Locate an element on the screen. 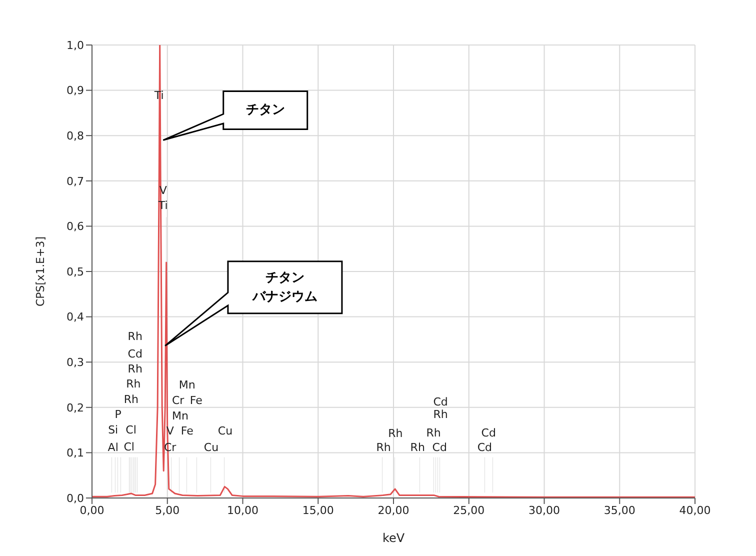 The image size is (756, 556). y-tick-label: 0,0 is located at coordinates (75, 498).